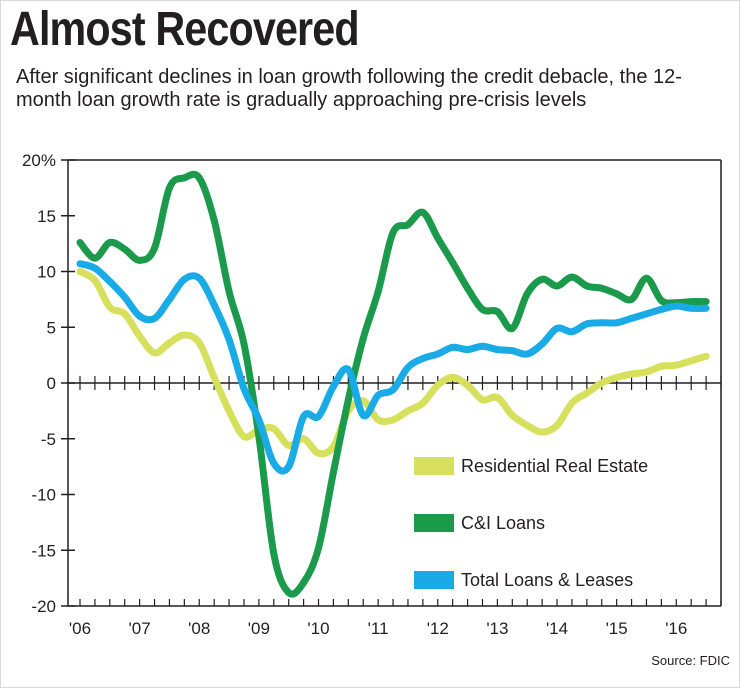  Describe the element at coordinates (434, 580) in the screenshot. I see `total-loans-leases-legend-swatch` at that location.